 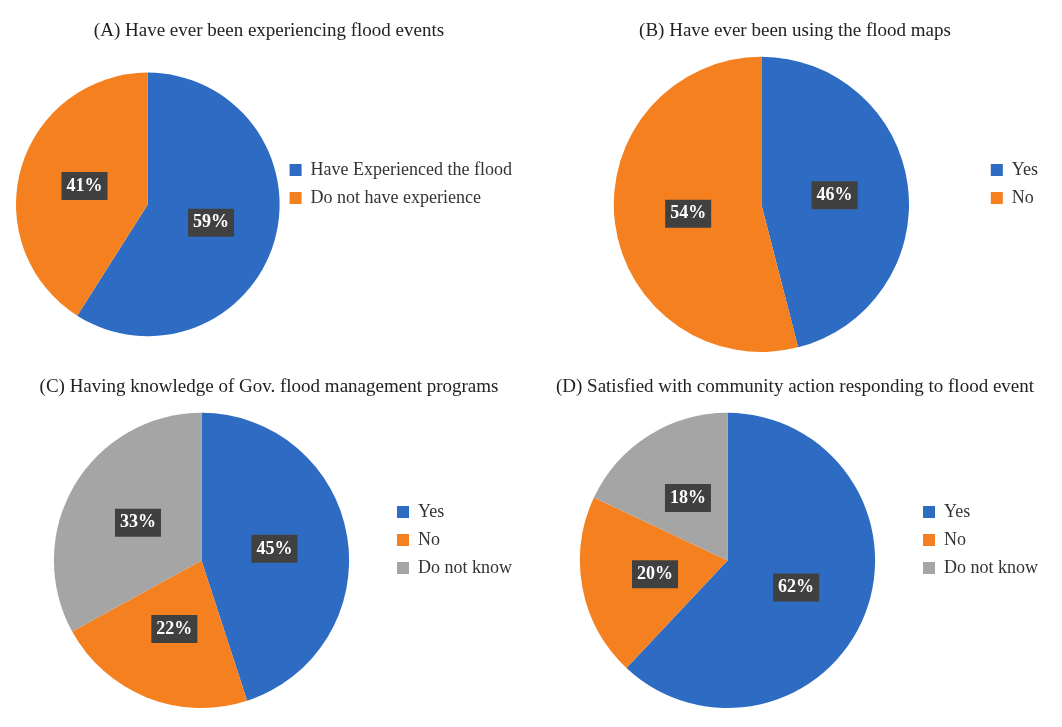 I want to click on data-label: 45%, so click(x=274, y=547).